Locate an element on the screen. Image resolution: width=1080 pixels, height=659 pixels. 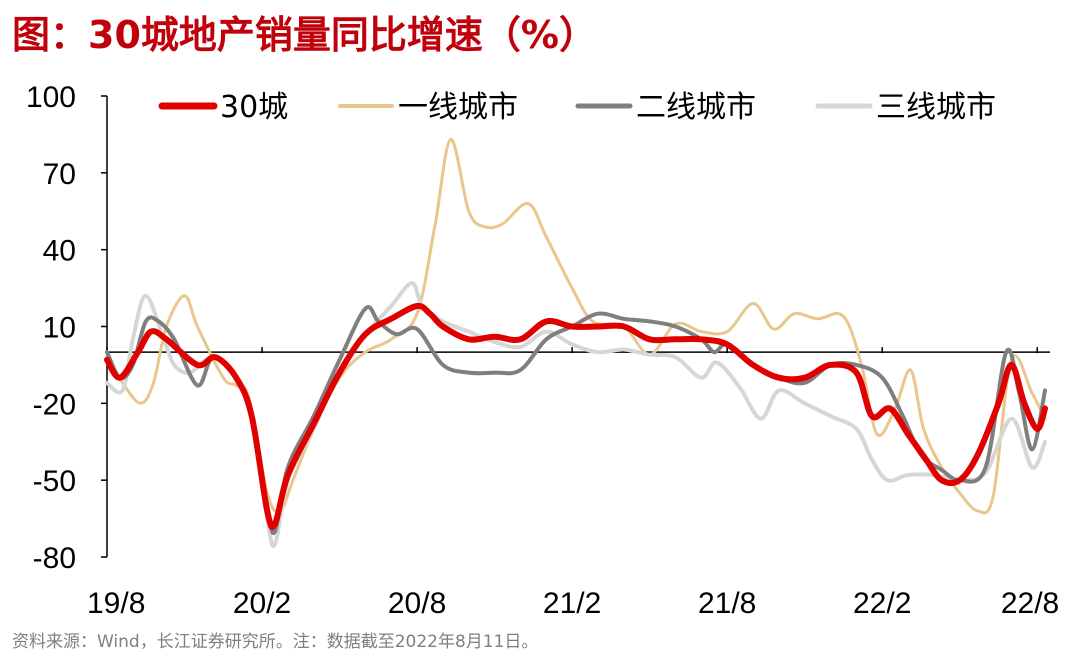
legend-label: 30城 is located at coordinates (254, 107).